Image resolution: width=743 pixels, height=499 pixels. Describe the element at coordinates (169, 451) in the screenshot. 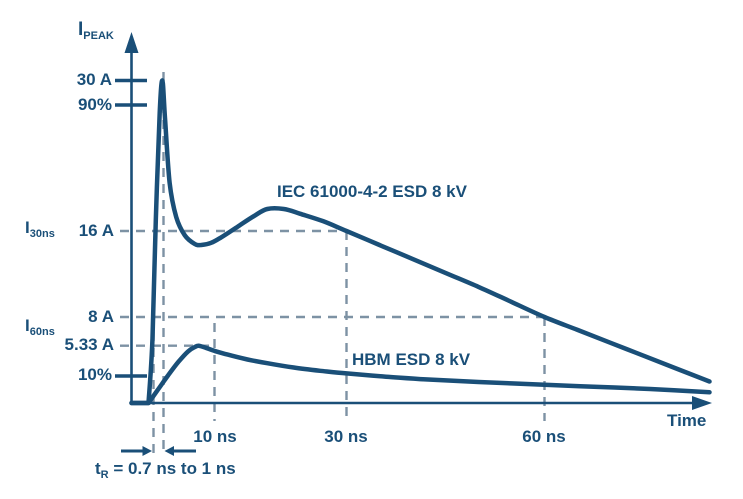

I see `left-arrow-icon` at that location.